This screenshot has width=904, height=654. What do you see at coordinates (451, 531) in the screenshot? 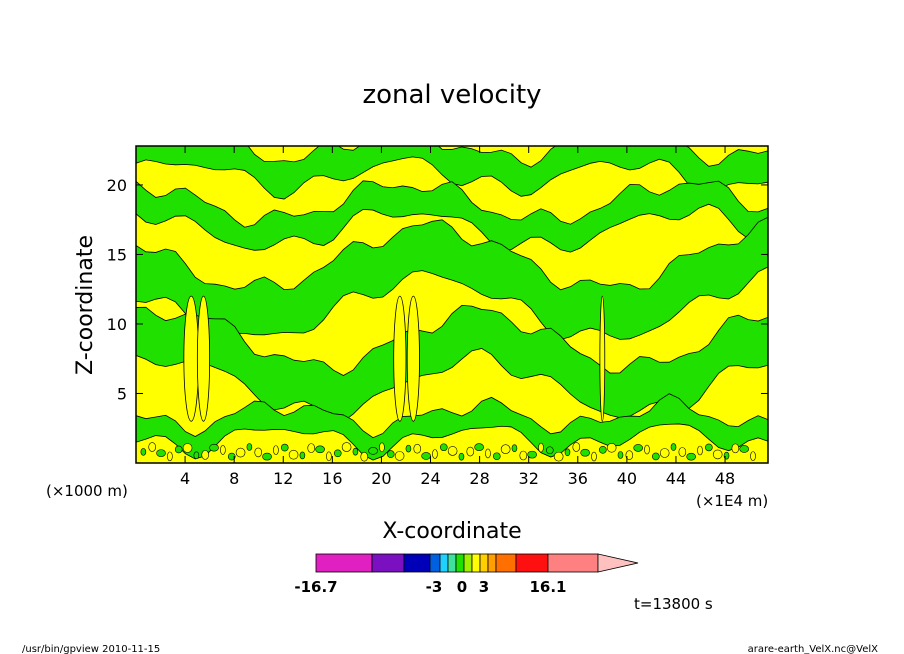
I see `x-axis-title: X-coordinate` at bounding box center [451, 531].